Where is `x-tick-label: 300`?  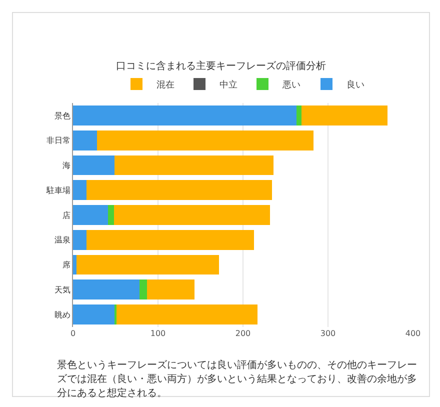 x-tick-label: 300 is located at coordinates (328, 333).